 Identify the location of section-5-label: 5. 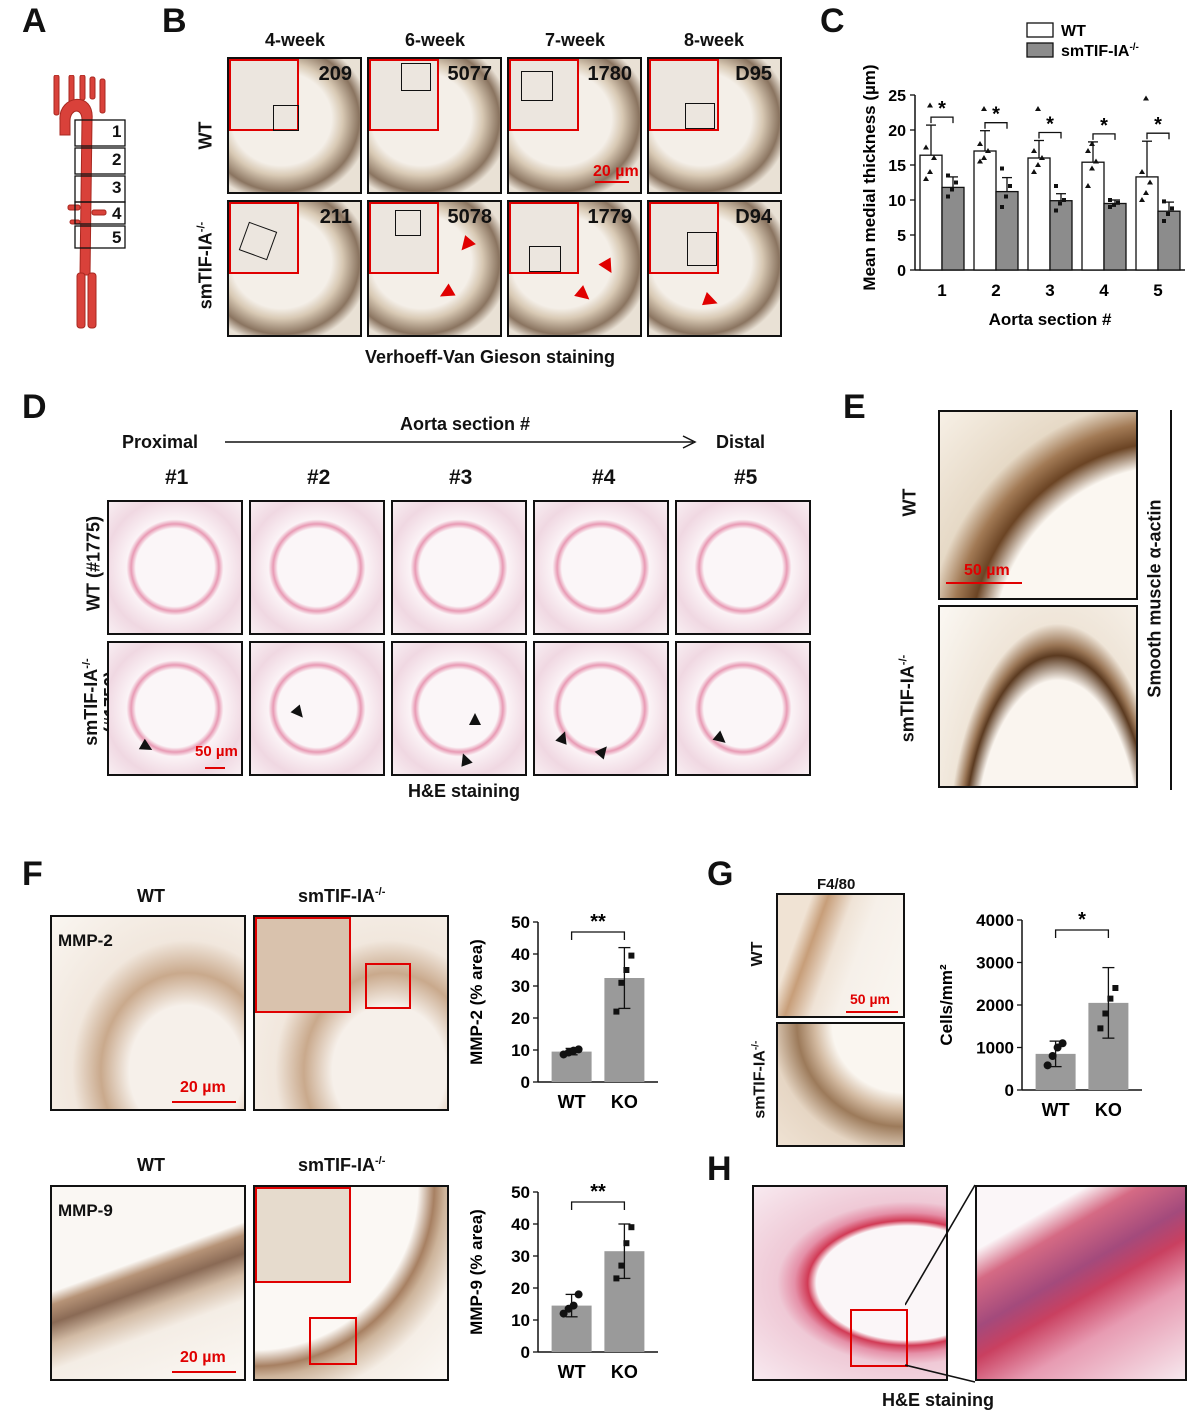
(117, 237).